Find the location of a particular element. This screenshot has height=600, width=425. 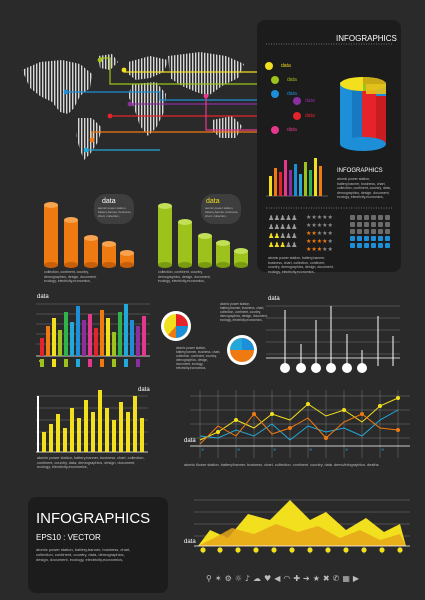

legend-dot-green is located at coordinates (275, 80).